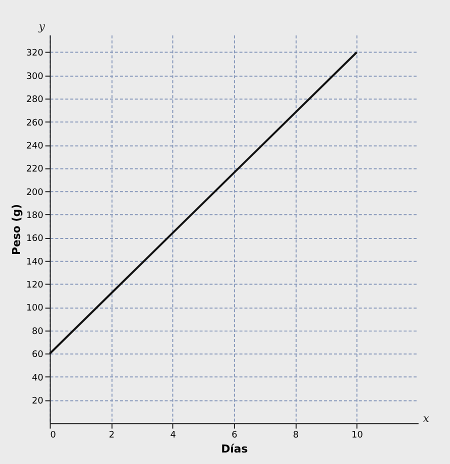  I want to click on y-axis-title: Peso (g), so click(17, 230).